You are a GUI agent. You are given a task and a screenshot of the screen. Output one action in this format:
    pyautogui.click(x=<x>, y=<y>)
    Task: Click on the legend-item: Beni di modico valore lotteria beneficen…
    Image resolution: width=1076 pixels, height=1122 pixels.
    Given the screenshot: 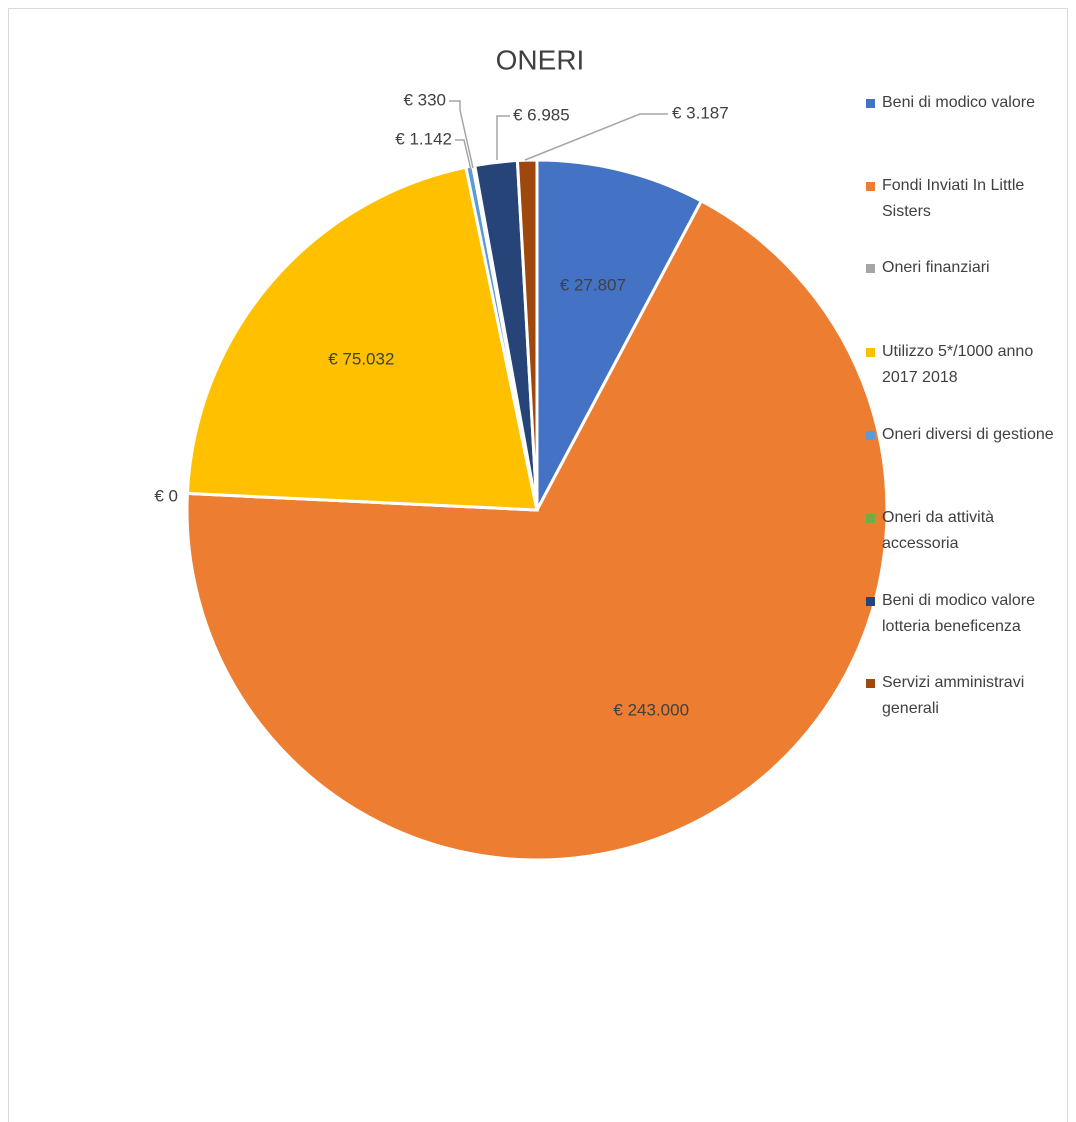 What is the action you would take?
    pyautogui.click(x=966, y=614)
    